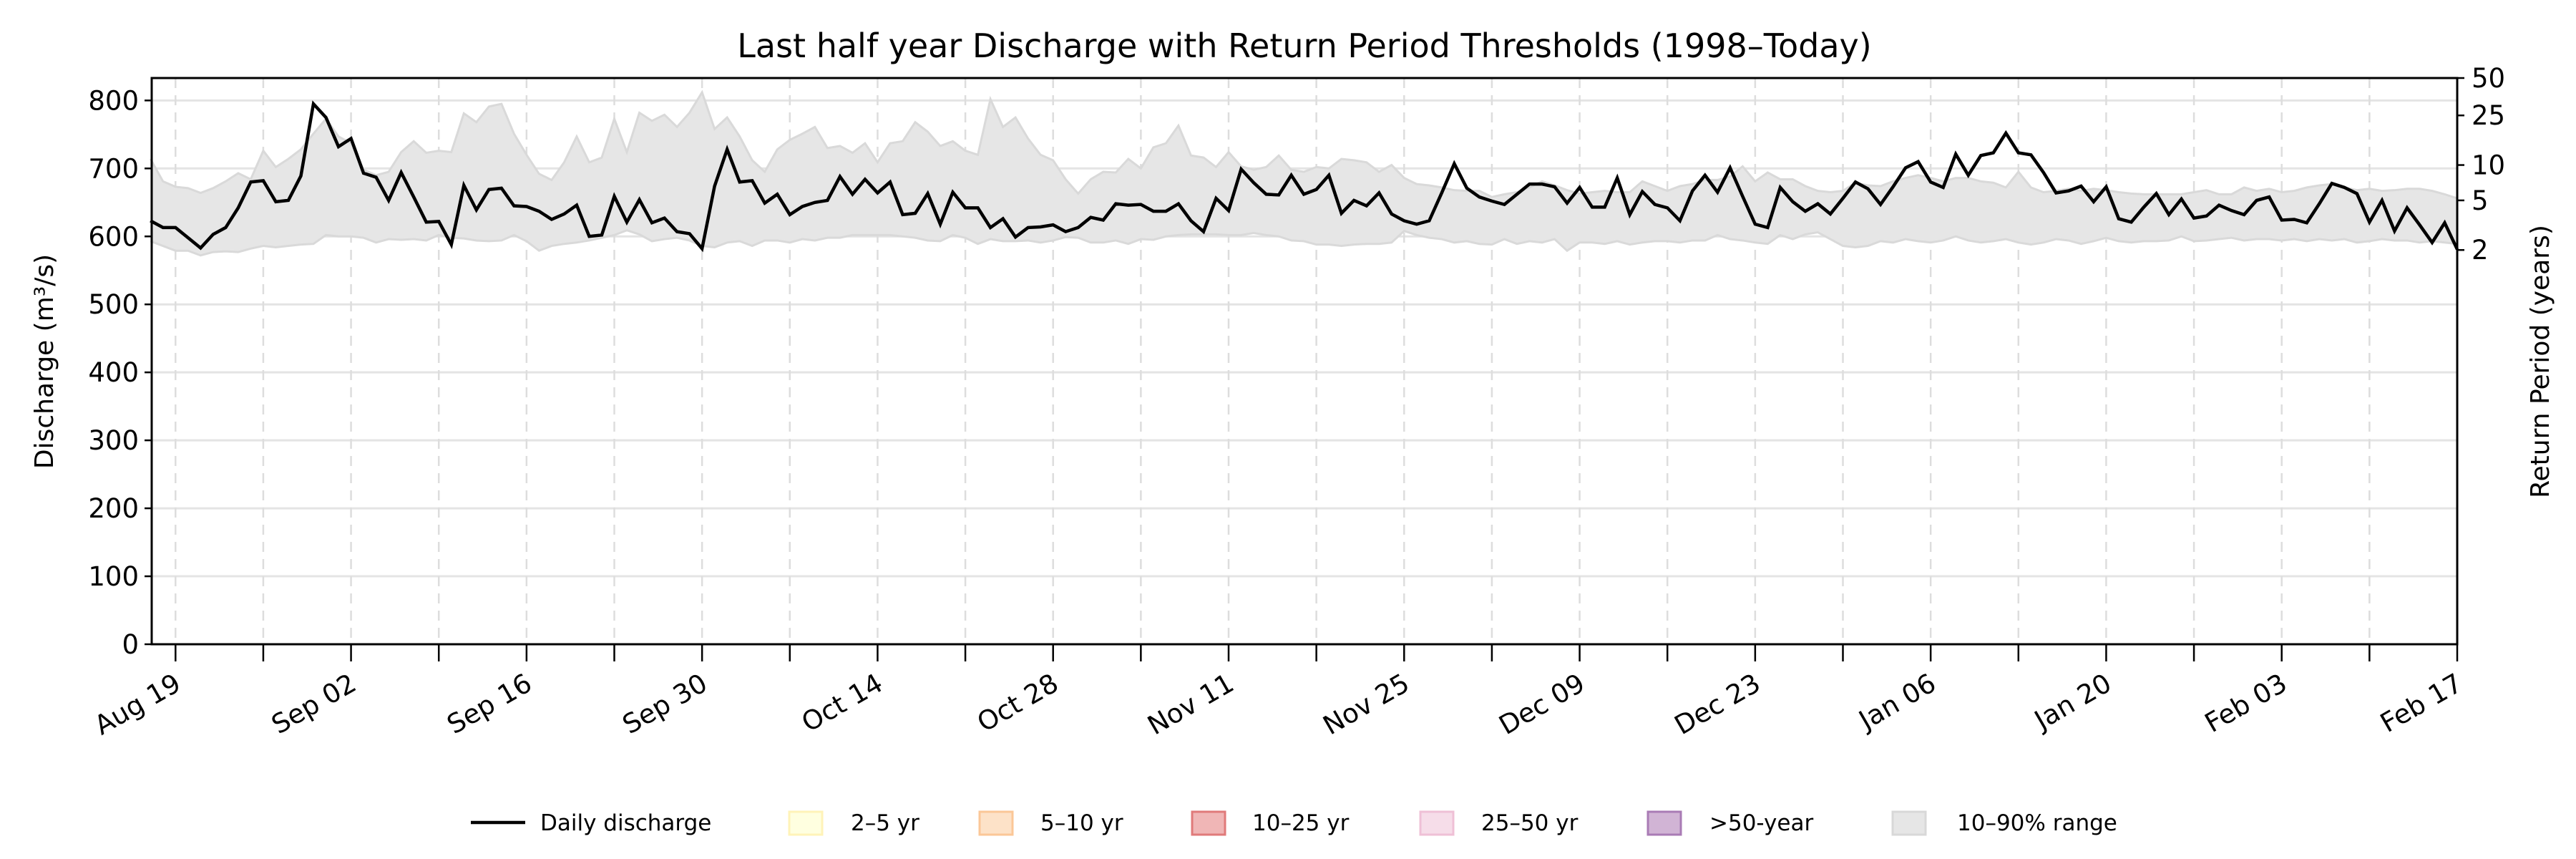 Image resolution: width=2576 pixels, height=859 pixels. I want to click on legend-label: 2–5 yr, so click(885, 823).